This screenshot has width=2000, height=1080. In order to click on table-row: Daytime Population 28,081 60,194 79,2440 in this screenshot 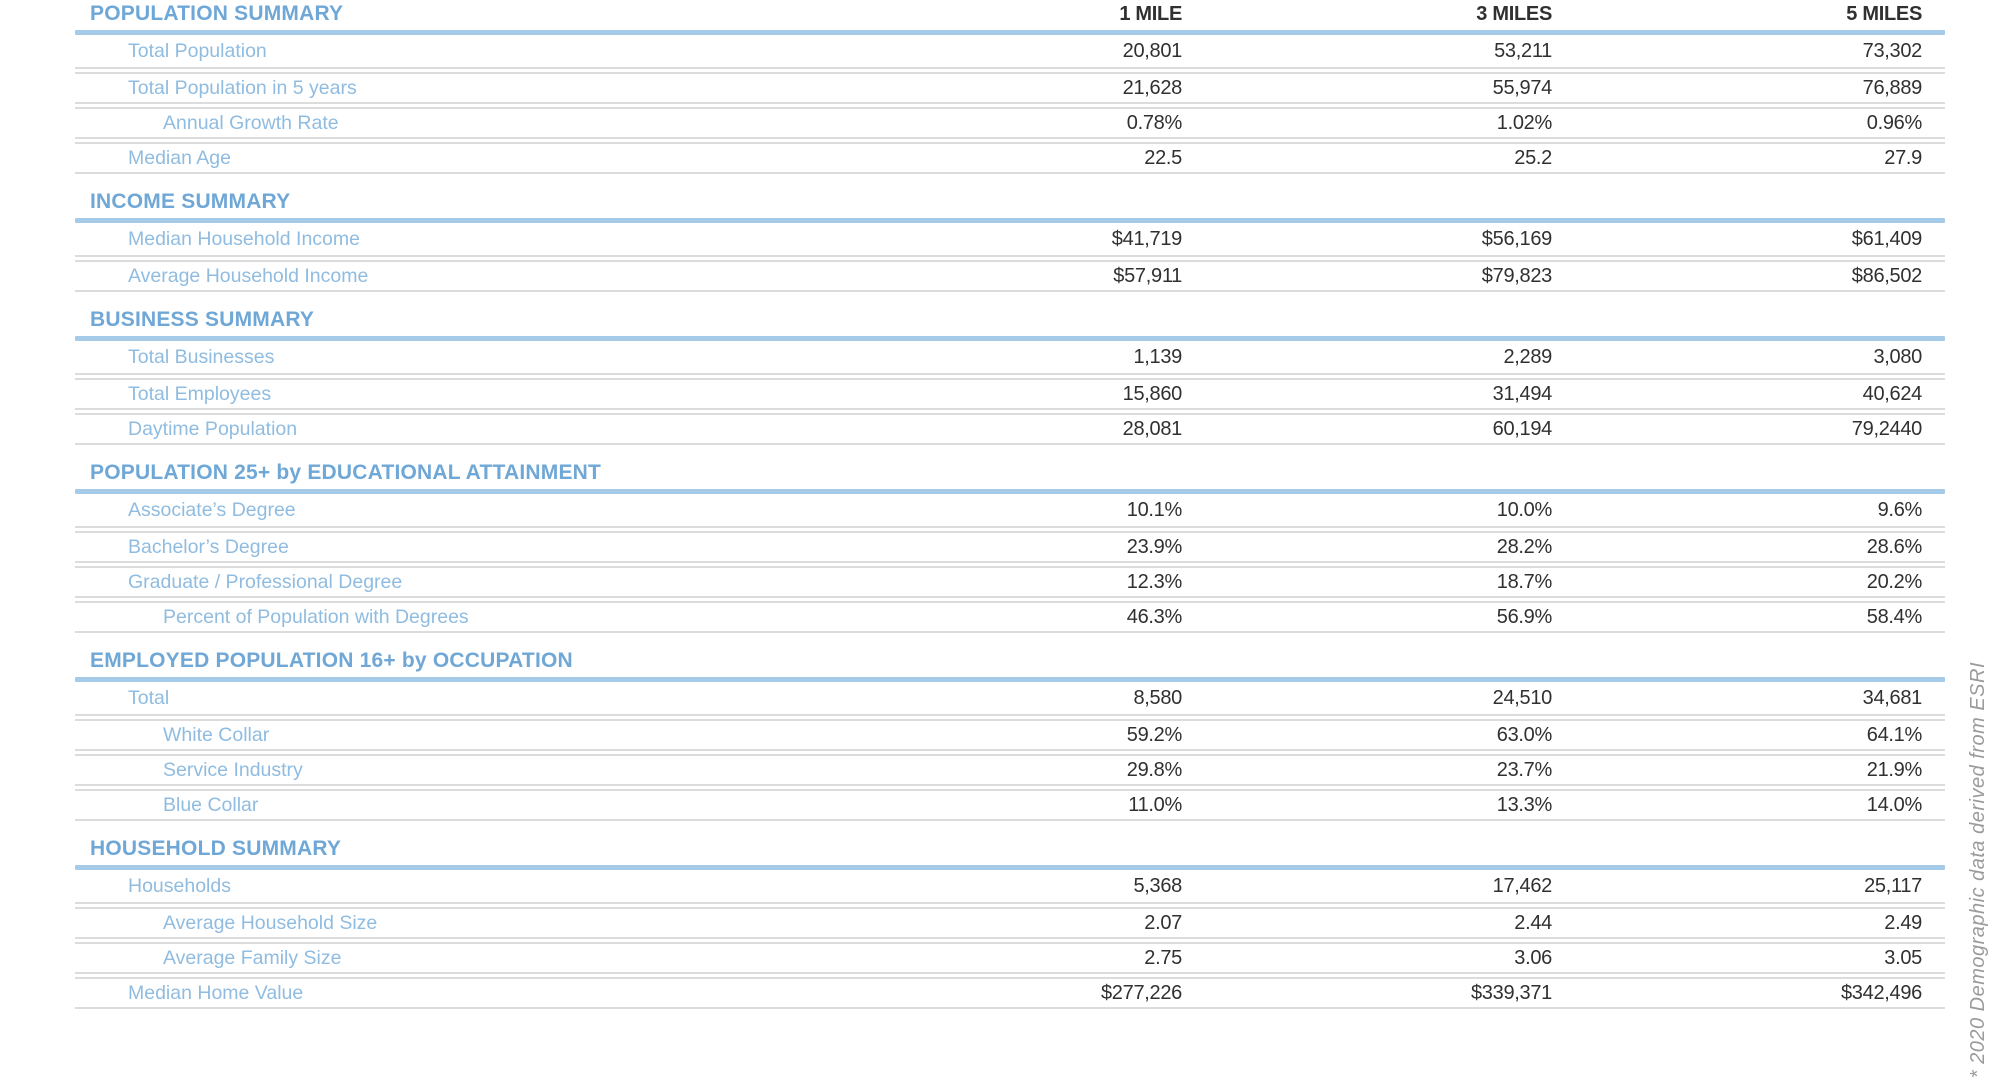, I will do `click(1010, 429)`.